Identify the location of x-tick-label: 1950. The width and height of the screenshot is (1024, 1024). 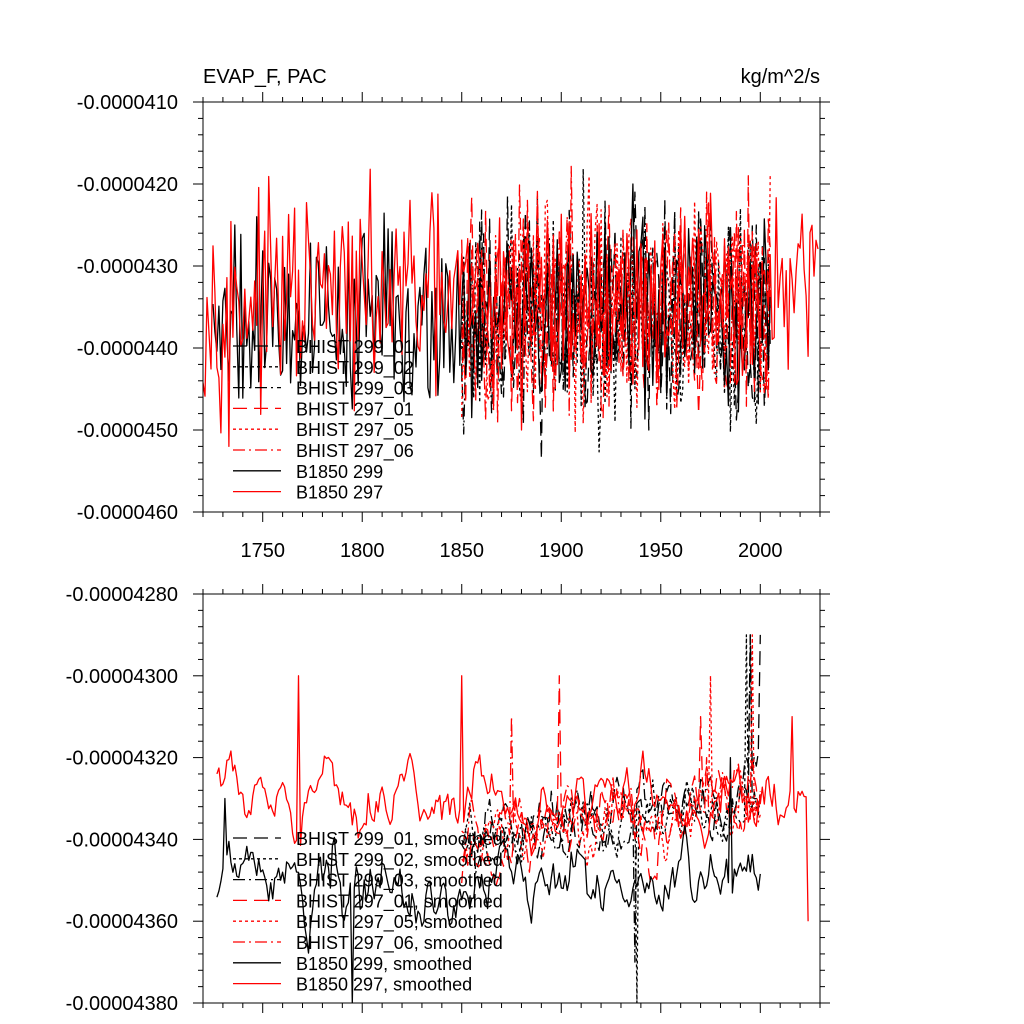
(661, 551).